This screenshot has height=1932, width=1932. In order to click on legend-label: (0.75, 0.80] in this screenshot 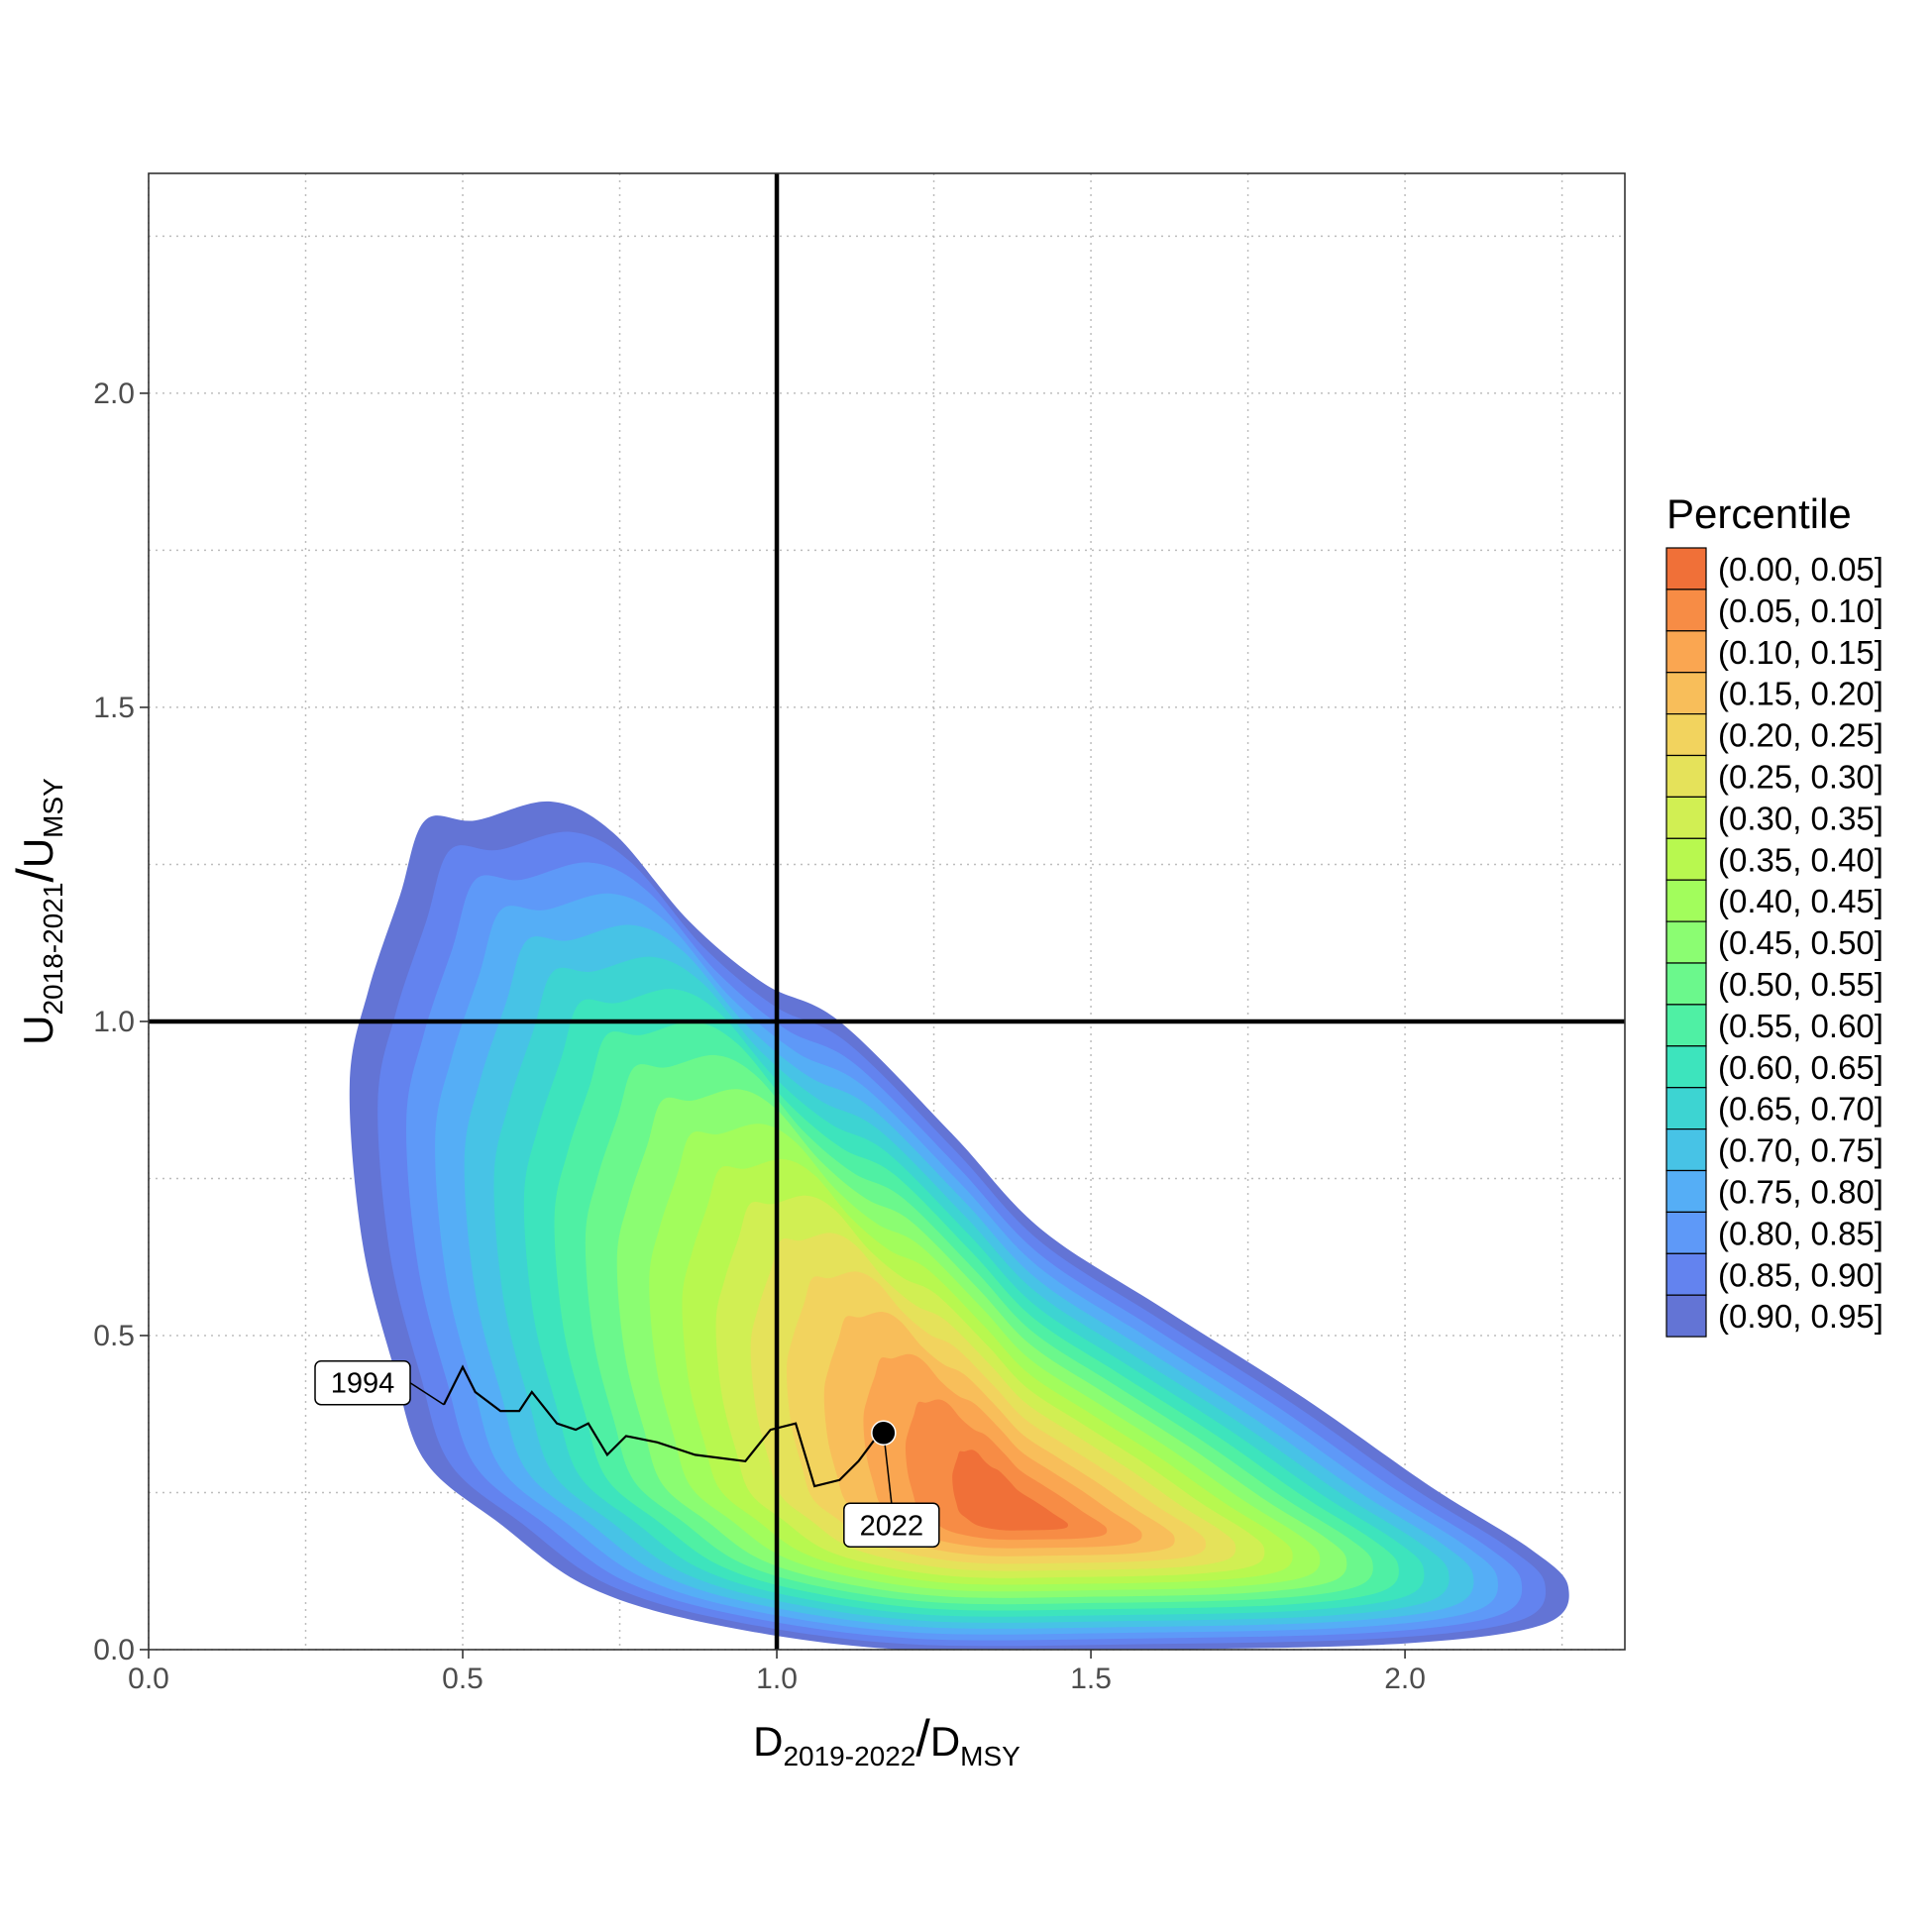, I will do `click(1800, 1191)`.